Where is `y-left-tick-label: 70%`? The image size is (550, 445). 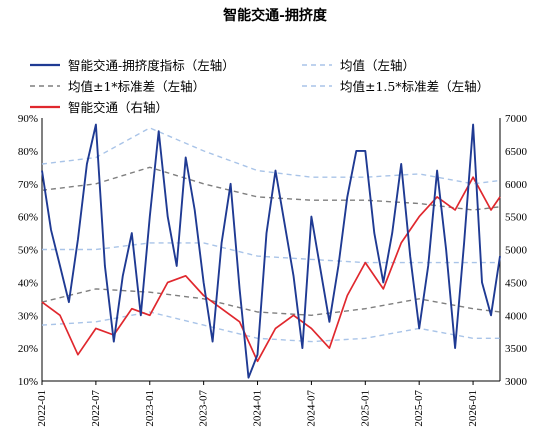 y-left-tick-label: 70% is located at coordinates (28, 185).